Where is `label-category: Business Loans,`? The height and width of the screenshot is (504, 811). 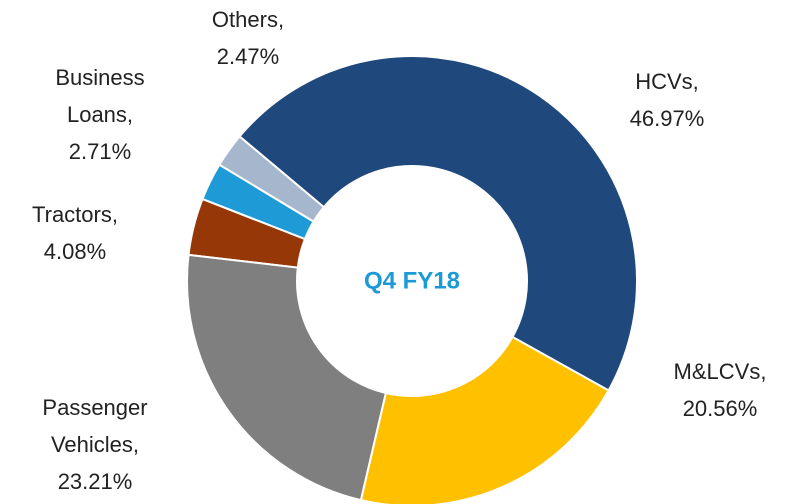
label-category: Business Loans, is located at coordinates (100, 96).